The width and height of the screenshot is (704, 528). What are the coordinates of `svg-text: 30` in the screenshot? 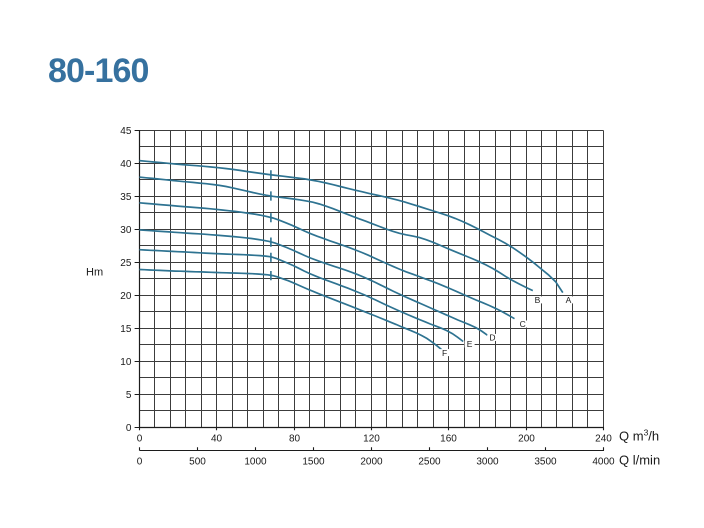 It's located at (126, 230).